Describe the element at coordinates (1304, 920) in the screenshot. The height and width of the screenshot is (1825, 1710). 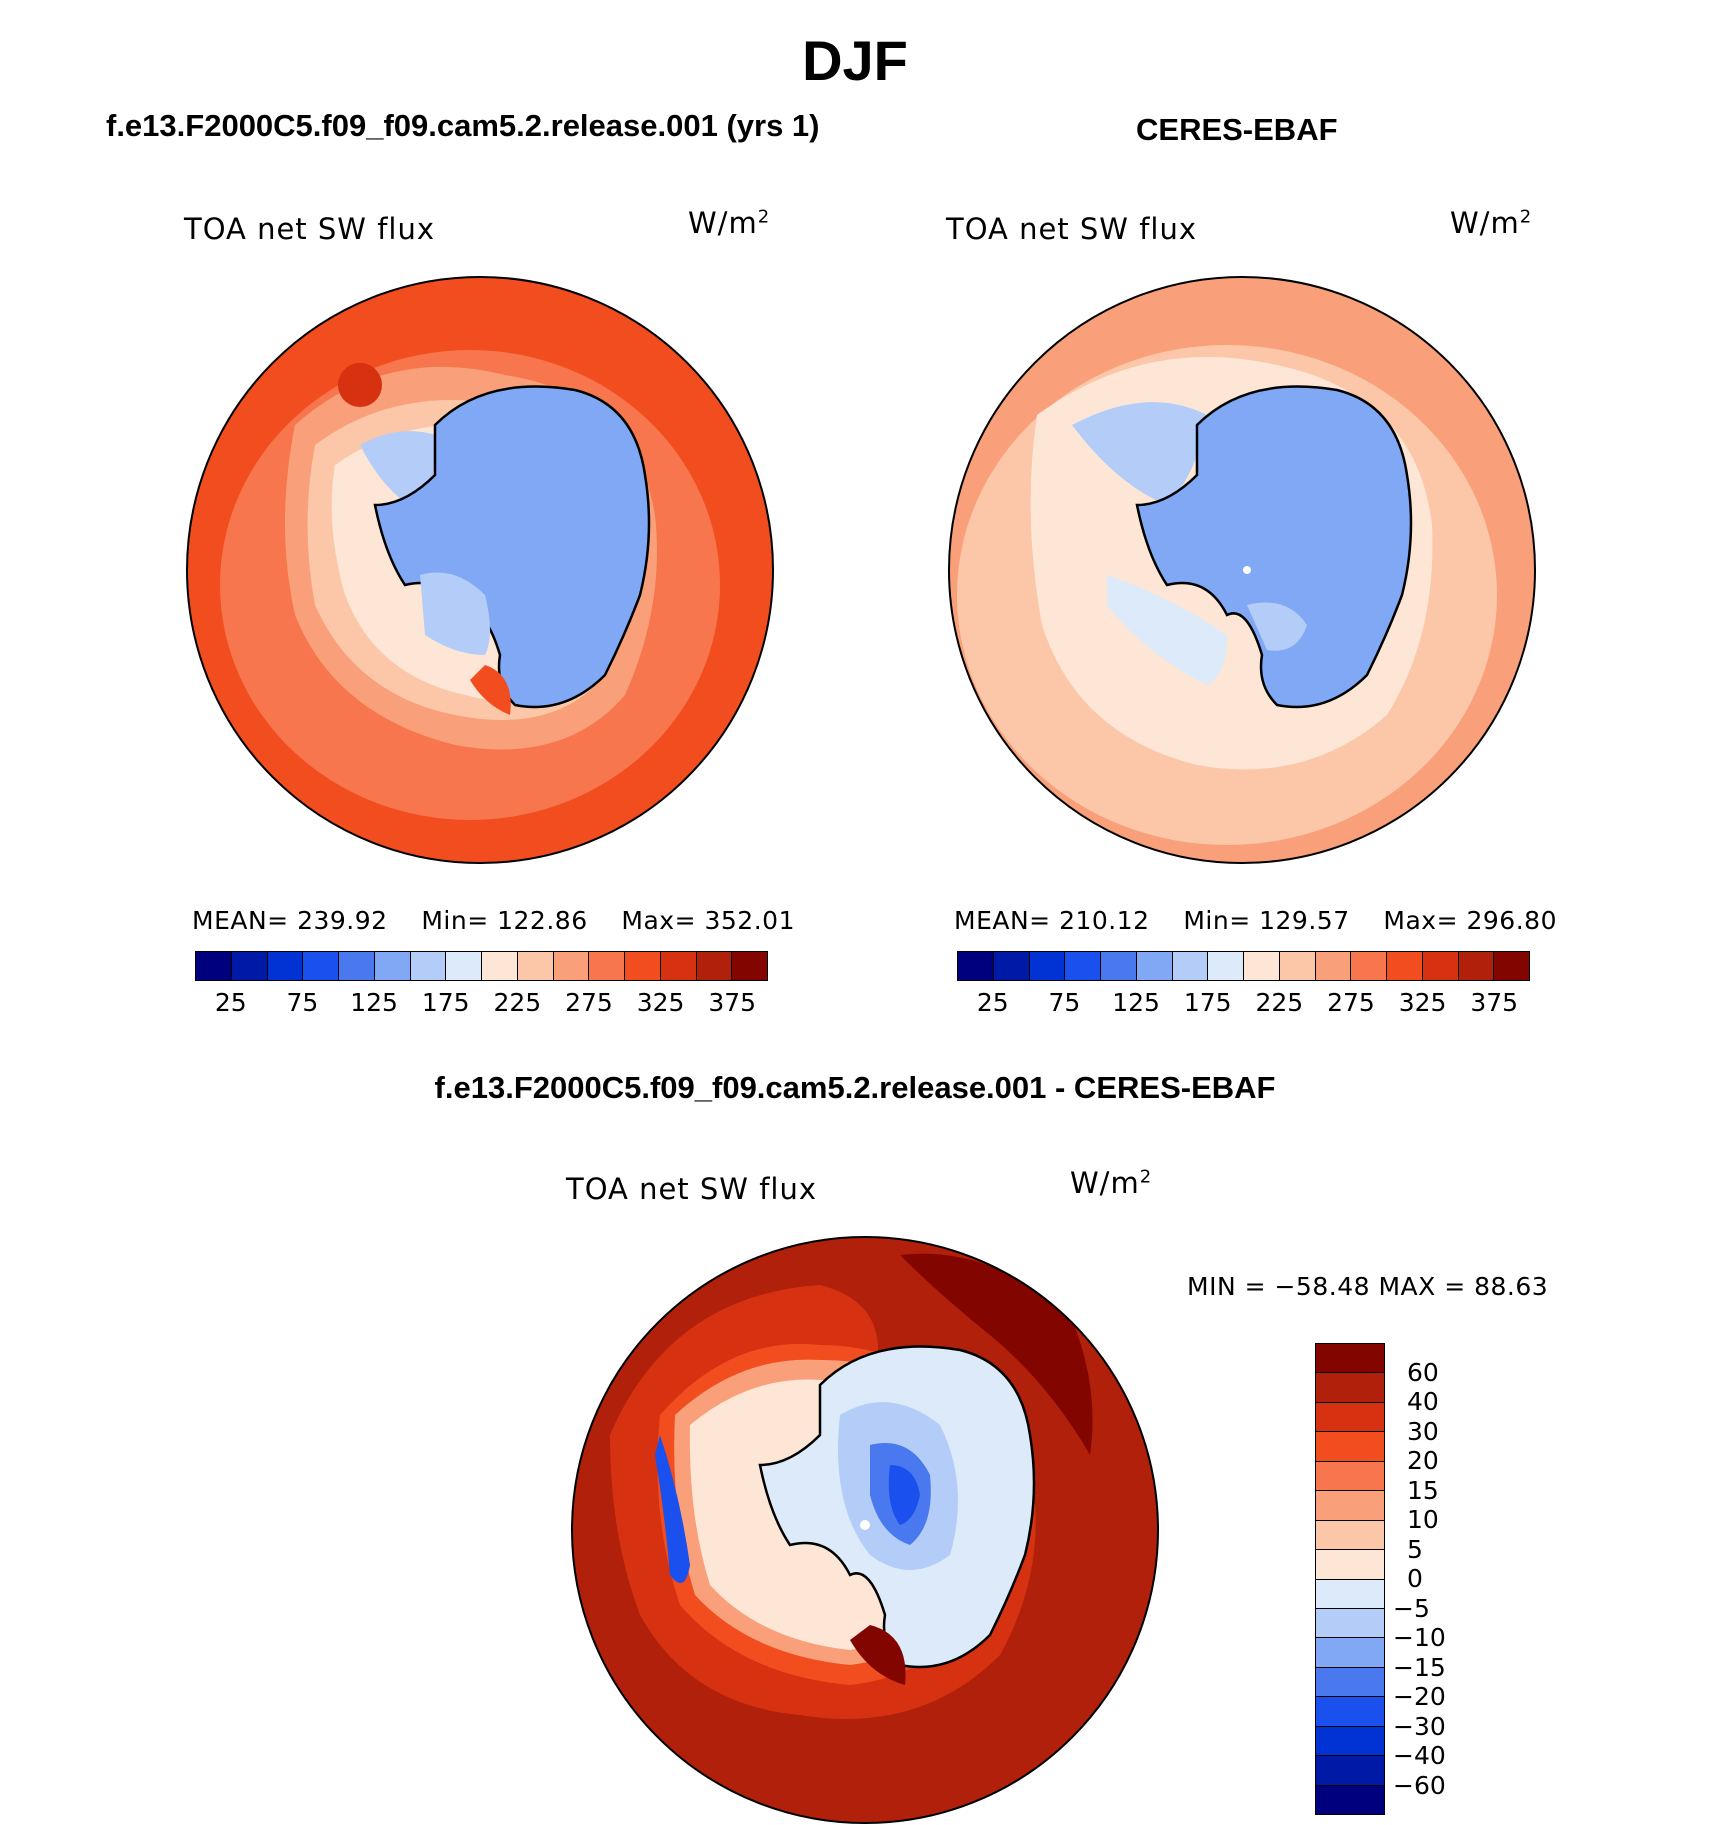
I see `right-min-value: 129.57` at that location.